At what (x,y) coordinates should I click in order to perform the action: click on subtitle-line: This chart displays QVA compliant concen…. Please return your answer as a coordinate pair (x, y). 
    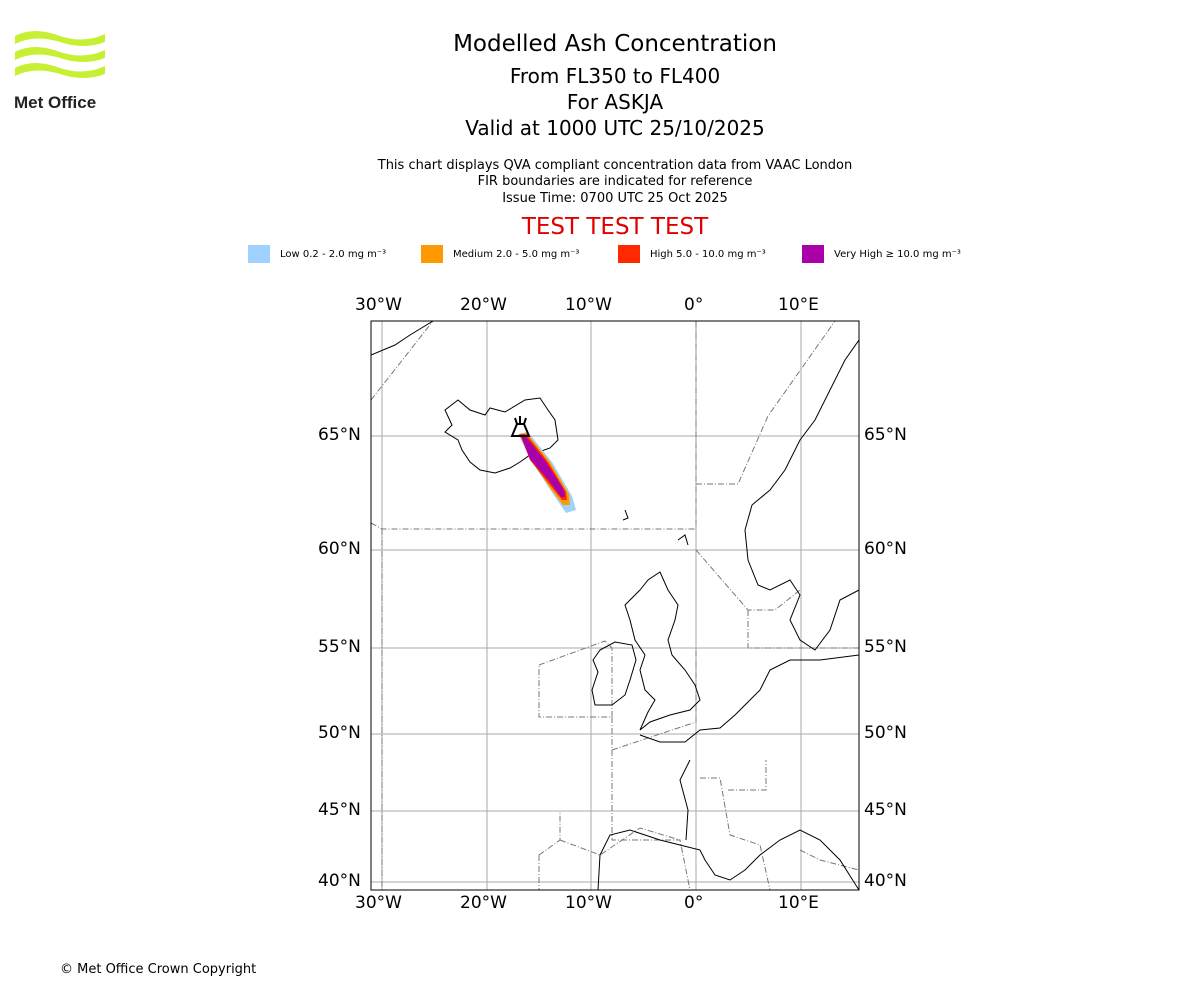
    Looking at the image, I should click on (615, 165).